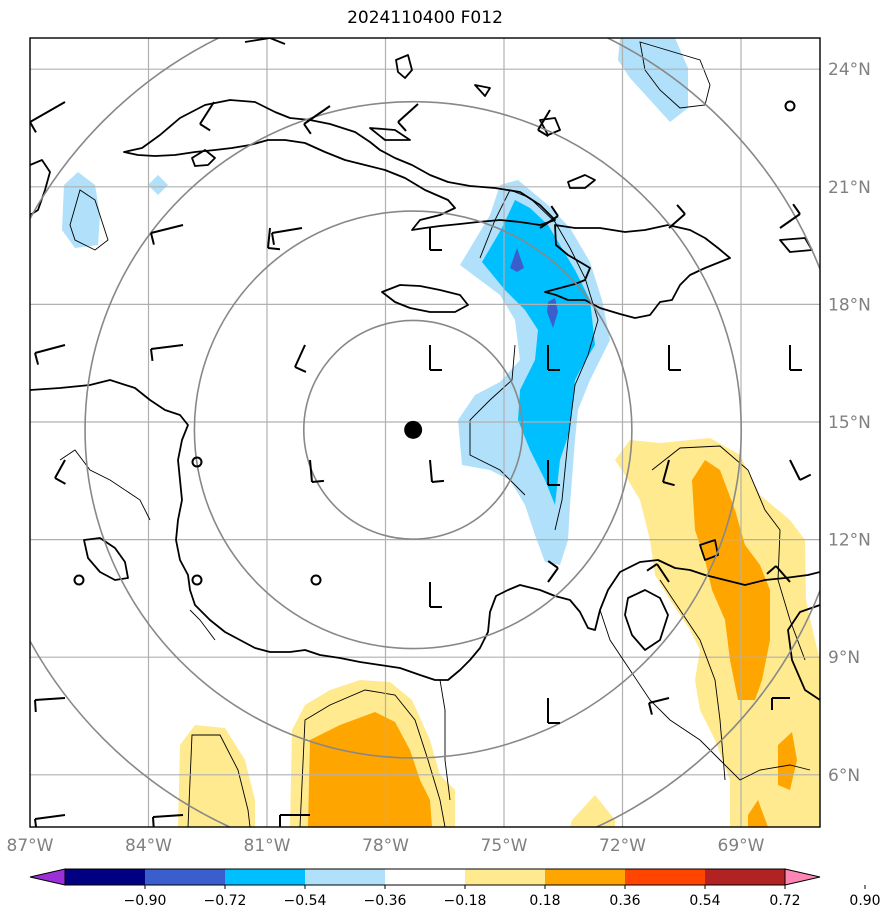 Image resolution: width=890 pixels, height=924 pixels. What do you see at coordinates (145, 901) in the screenshot?
I see `colorbar-tick-label: −0.90` at bounding box center [145, 901].